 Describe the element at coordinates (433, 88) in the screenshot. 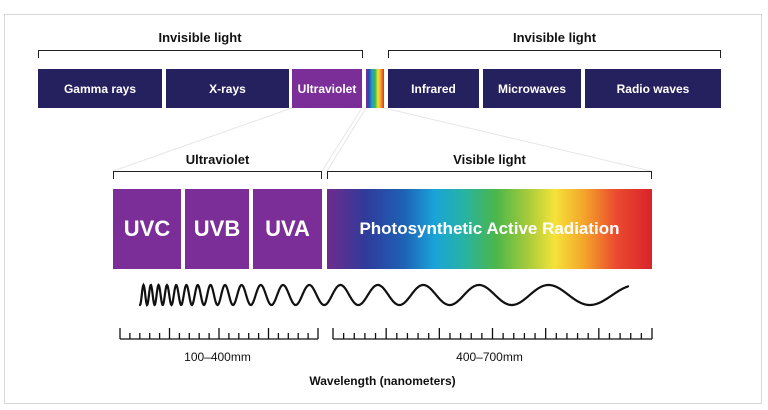

I see `band-infrared: Infrared` at that location.